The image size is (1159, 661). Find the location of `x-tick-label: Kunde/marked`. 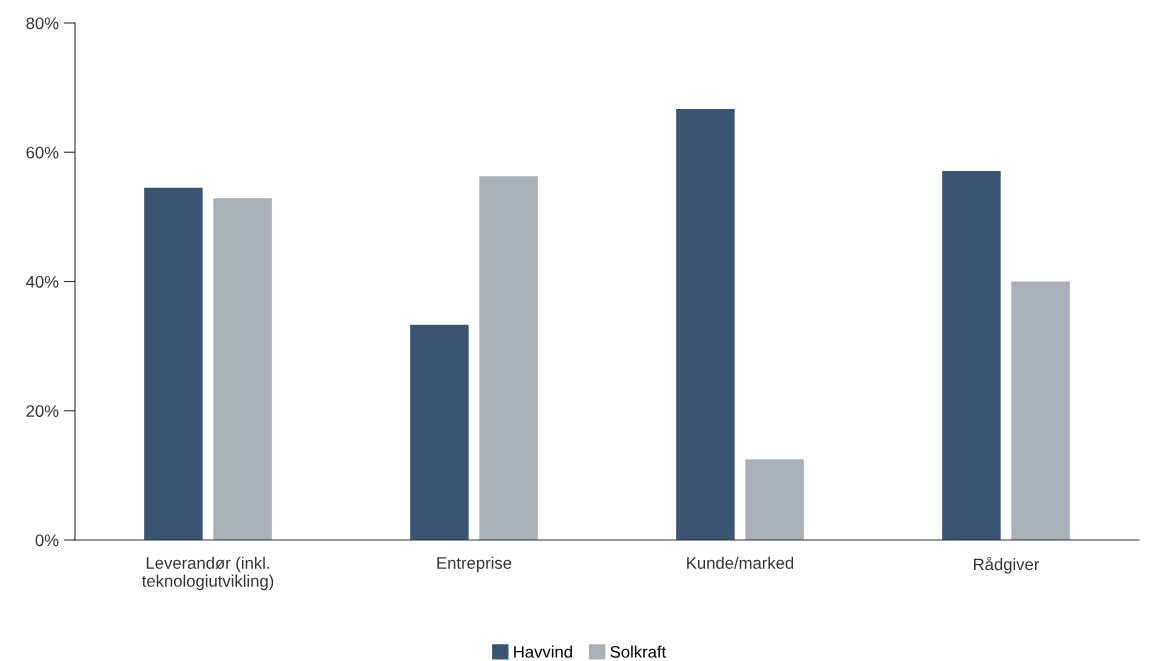

x-tick-label: Kunde/marked is located at coordinates (740, 562).